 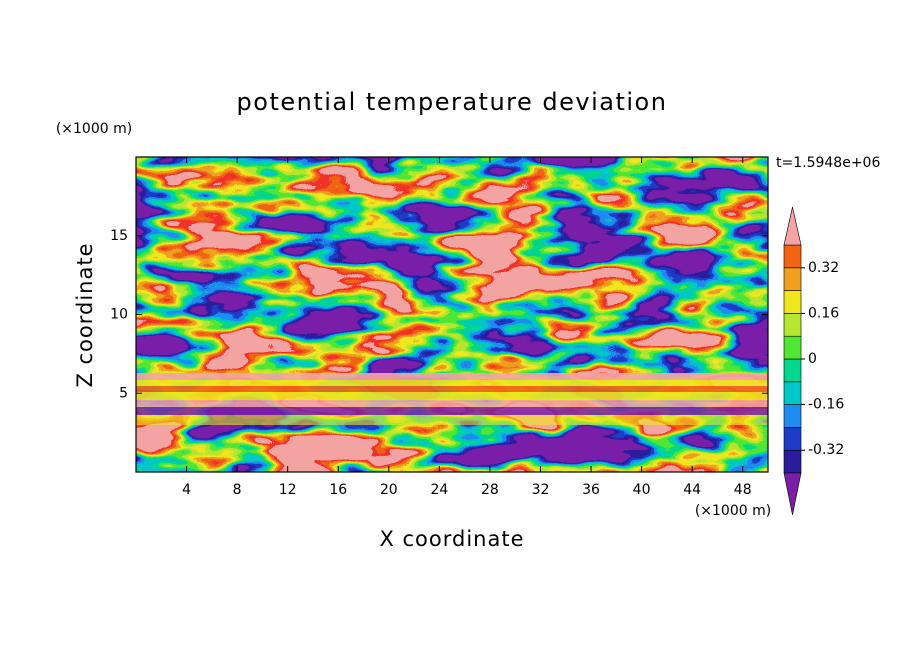 What do you see at coordinates (826, 405) in the screenshot?
I see `colorbar-tick-label: -0.16` at bounding box center [826, 405].